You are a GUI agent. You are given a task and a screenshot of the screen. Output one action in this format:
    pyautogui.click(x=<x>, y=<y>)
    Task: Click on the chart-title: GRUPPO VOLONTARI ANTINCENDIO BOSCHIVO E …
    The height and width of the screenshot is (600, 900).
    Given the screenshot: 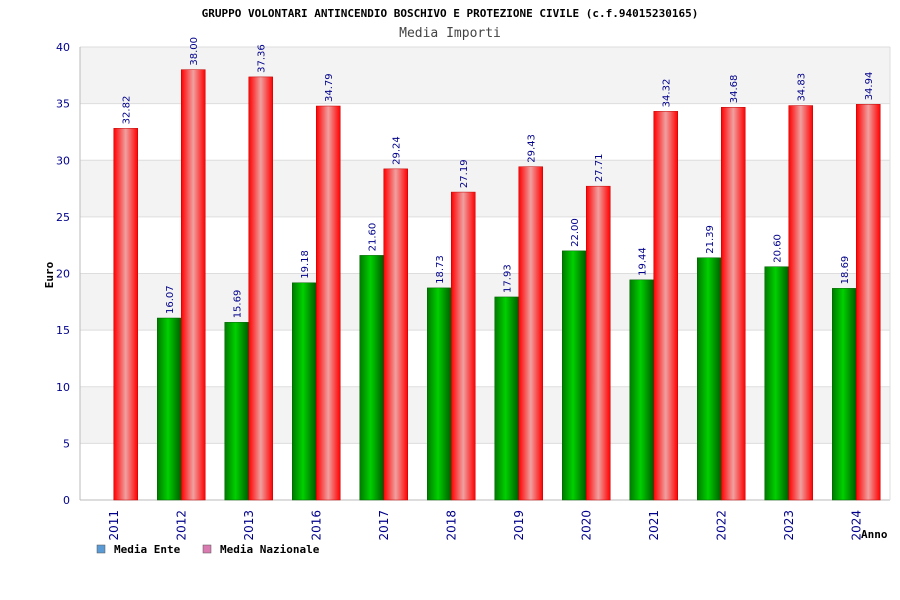 What is the action you would take?
    pyautogui.click(x=450, y=13)
    